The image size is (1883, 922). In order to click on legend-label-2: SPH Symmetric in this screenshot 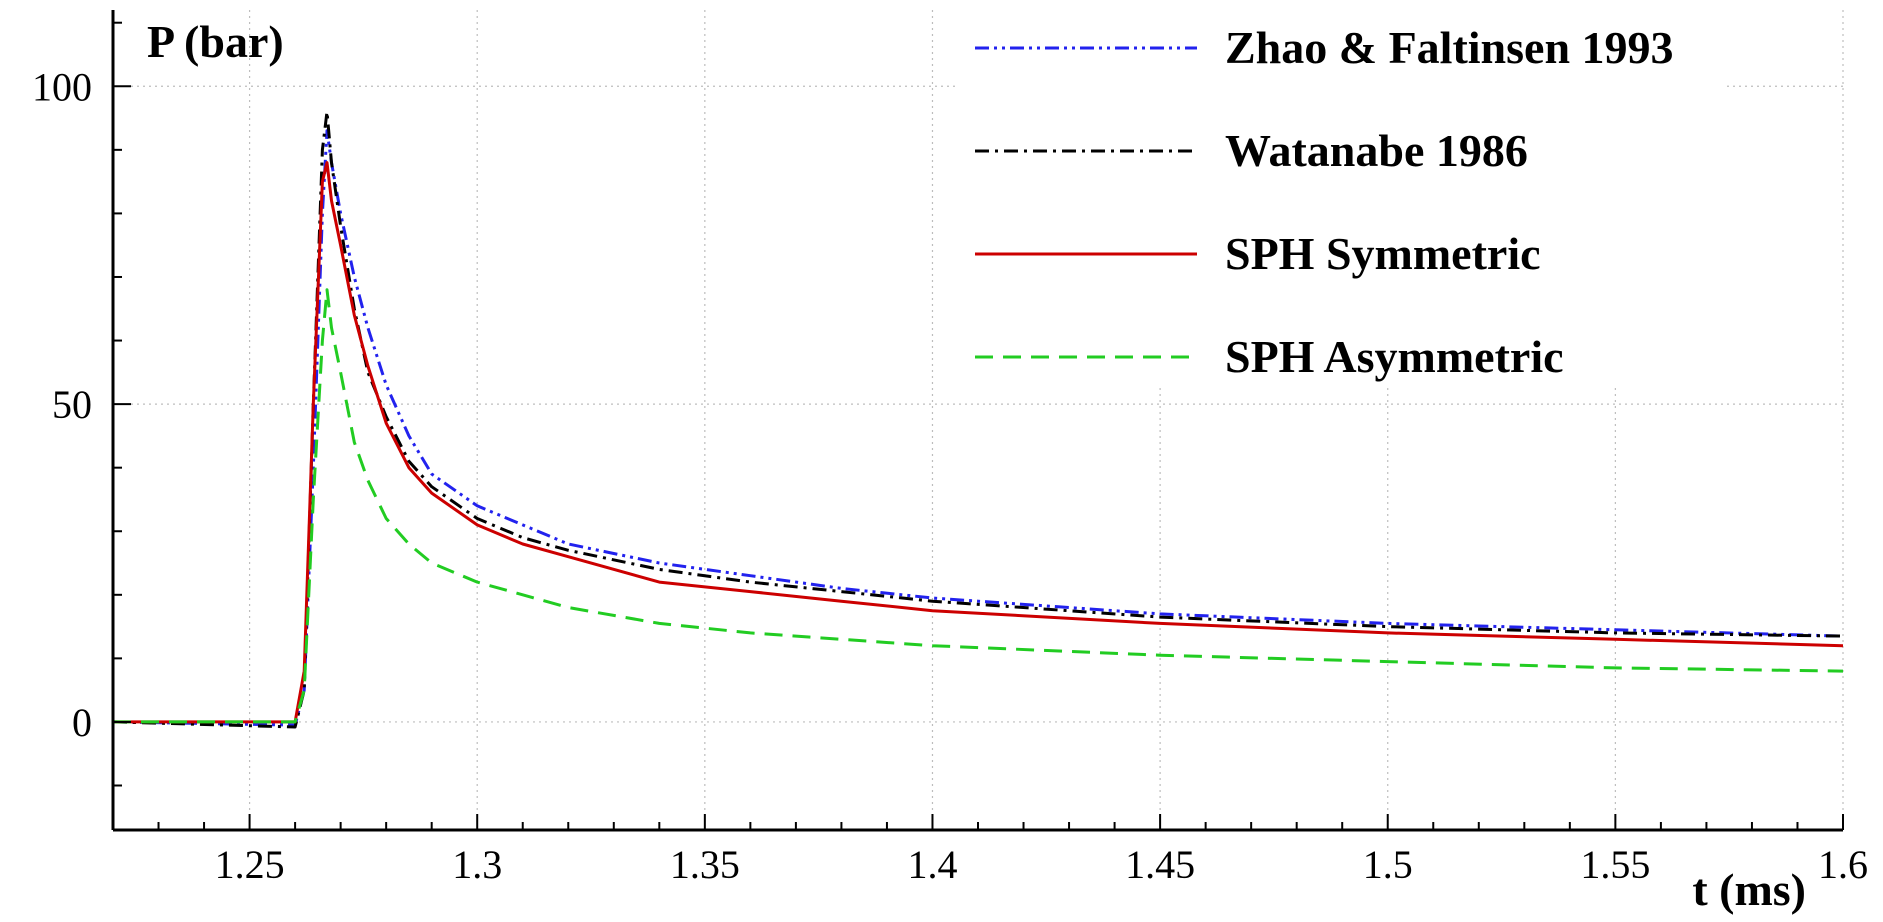, I will do `click(1383, 253)`.